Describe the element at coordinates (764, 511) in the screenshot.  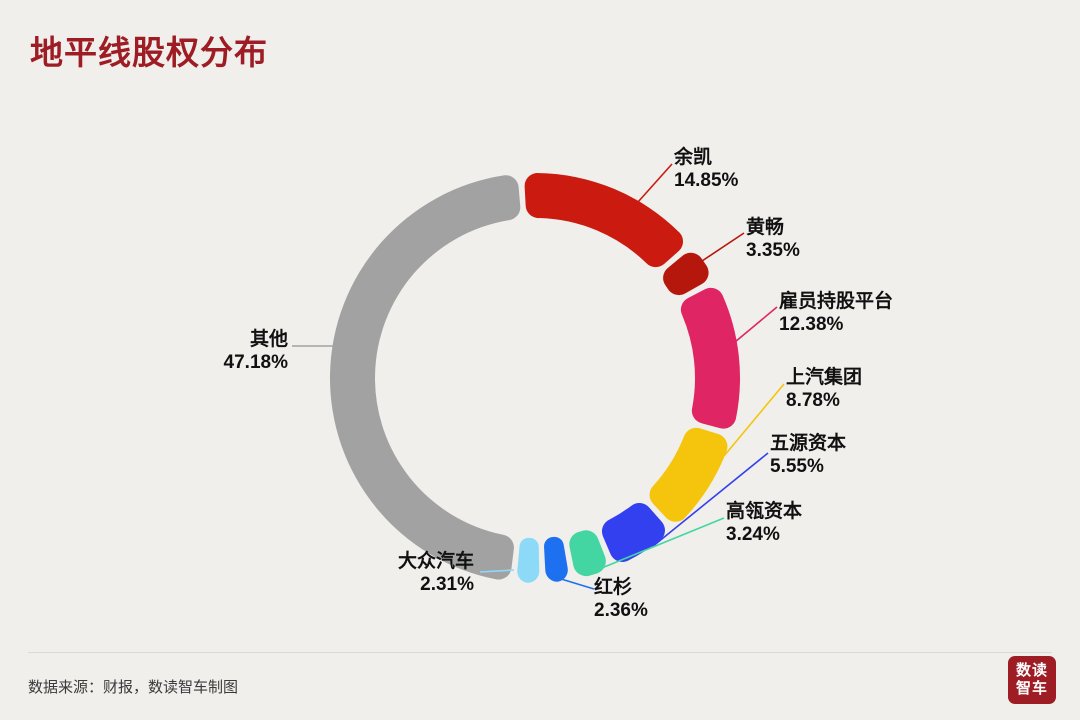
I see `slice-name: 高瓴资本` at that location.